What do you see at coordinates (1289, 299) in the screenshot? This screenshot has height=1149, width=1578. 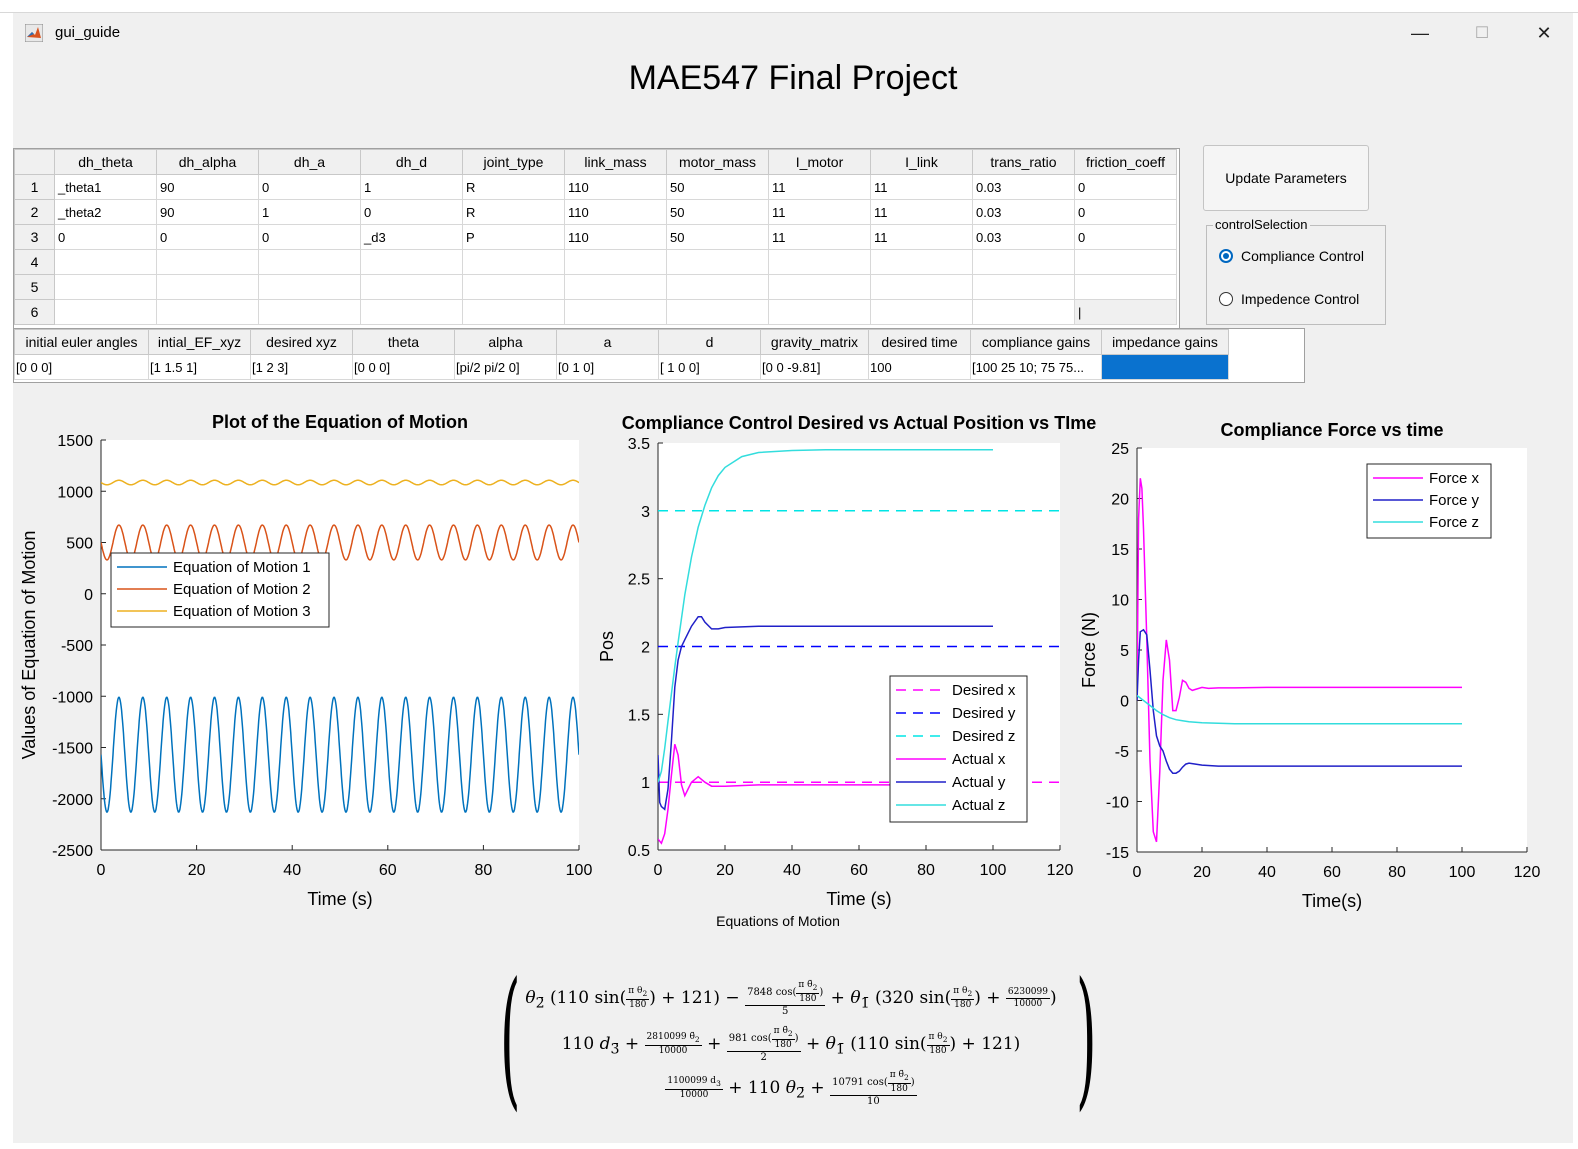 I see `impedence-control-radio: Impedence Control` at bounding box center [1289, 299].